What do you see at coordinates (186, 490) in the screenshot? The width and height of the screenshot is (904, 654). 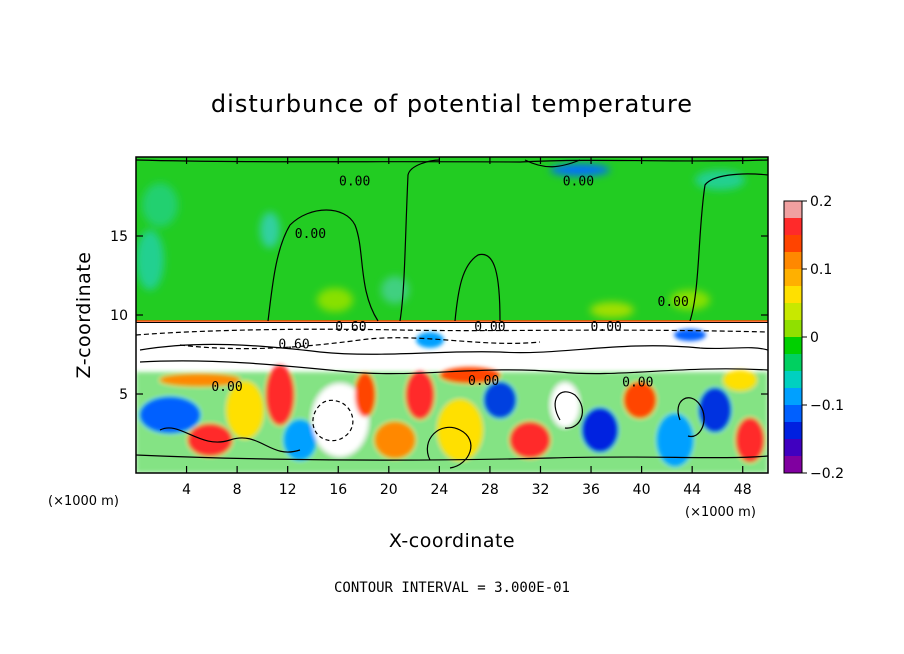 I see `x-tick-label: 4` at bounding box center [186, 490].